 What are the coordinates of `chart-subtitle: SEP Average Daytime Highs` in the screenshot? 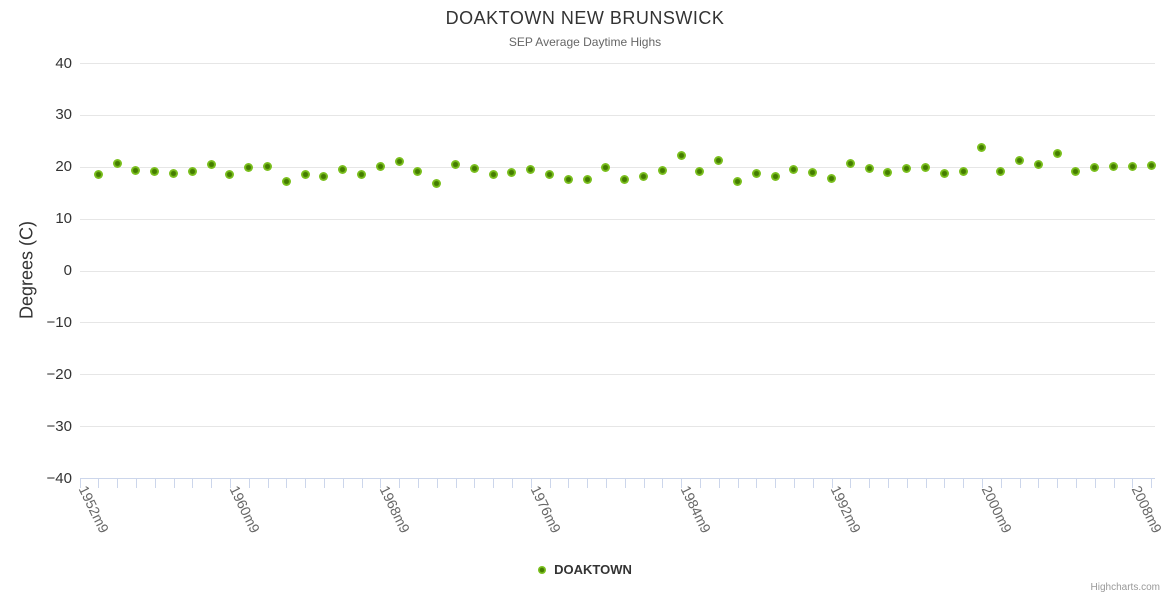 It's located at (585, 42).